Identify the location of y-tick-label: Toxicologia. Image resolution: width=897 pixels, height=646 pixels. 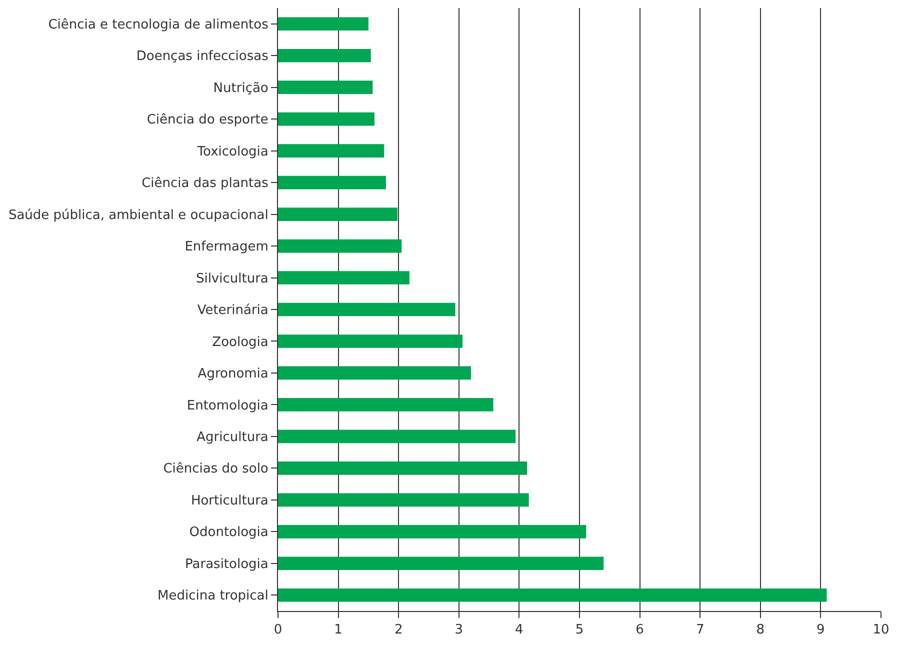
(232, 152).